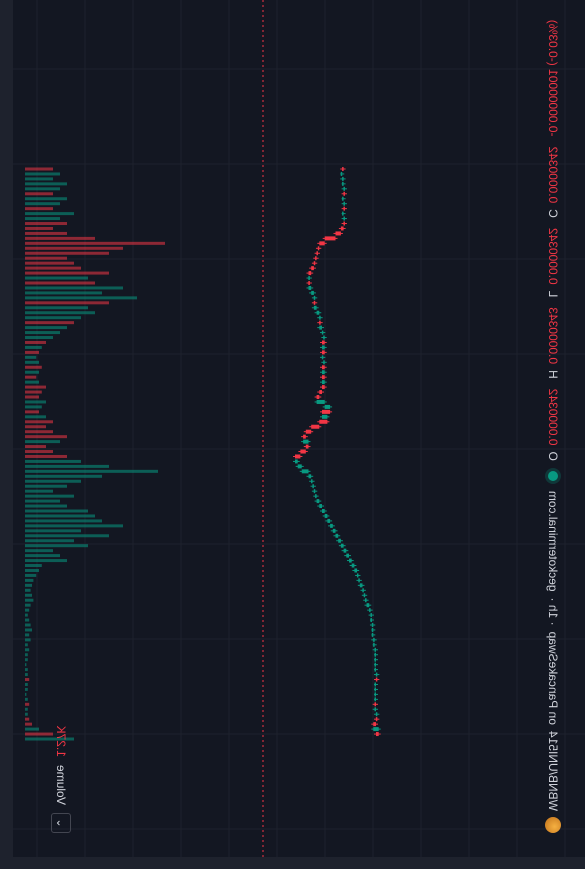 Image resolution: width=585 pixels, height=869 pixels. I want to click on interval-label: · 1h ·, so click(553, 611).